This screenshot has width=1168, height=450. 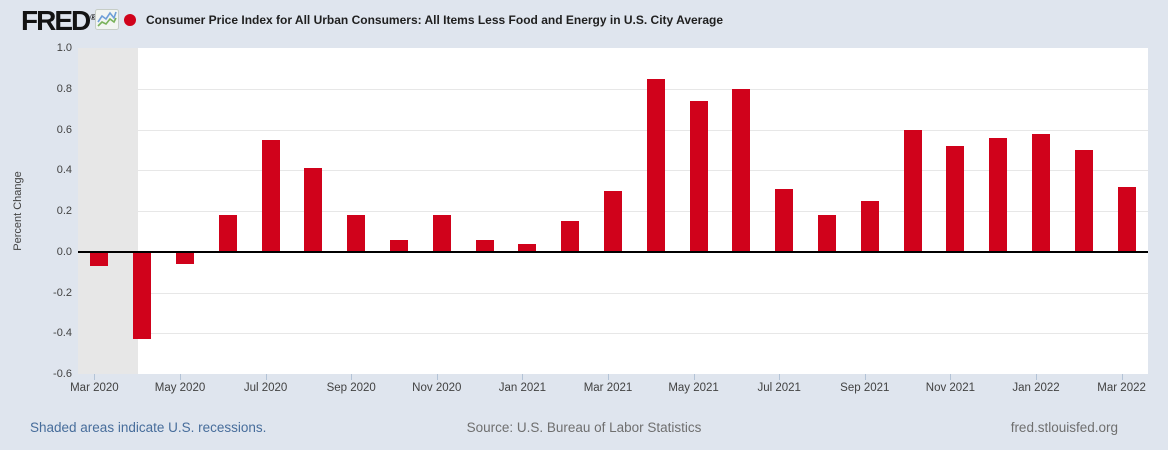 I want to click on bar-jun-2020, so click(x=227, y=233).